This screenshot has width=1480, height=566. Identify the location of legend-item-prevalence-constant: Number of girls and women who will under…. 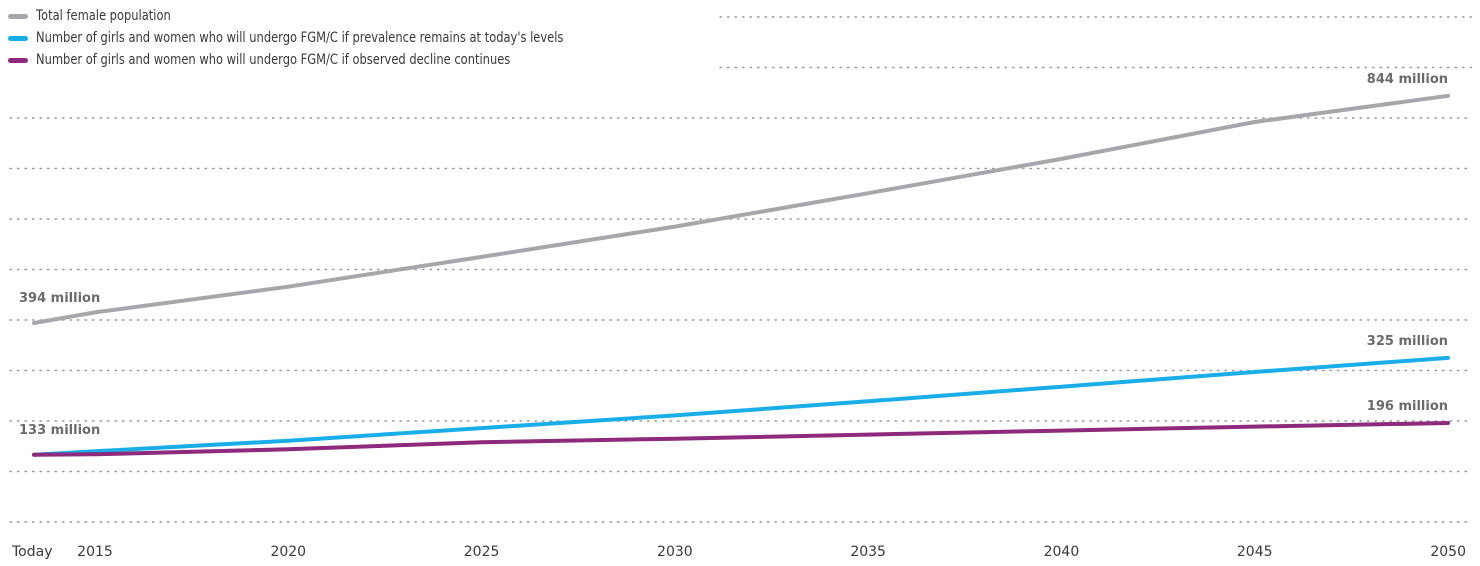
(343, 38).